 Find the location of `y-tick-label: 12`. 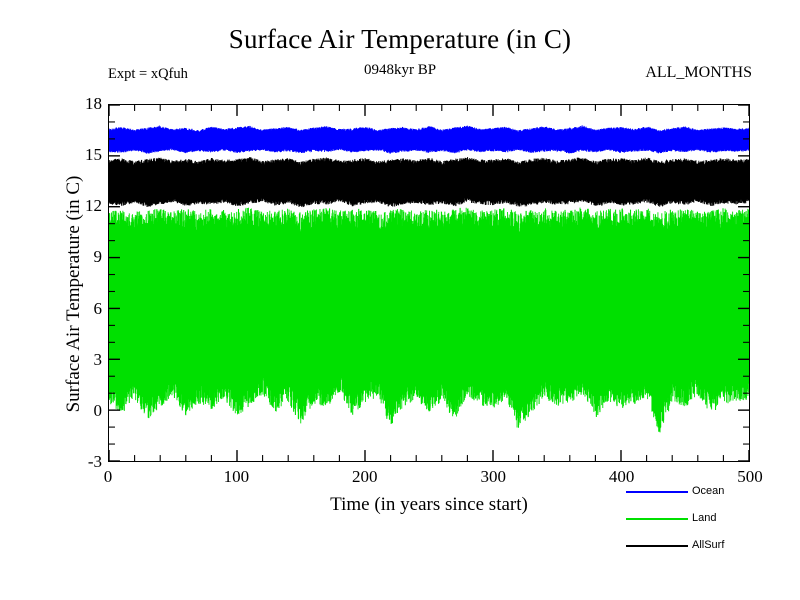

y-tick-label: 12 is located at coordinates (93, 206).